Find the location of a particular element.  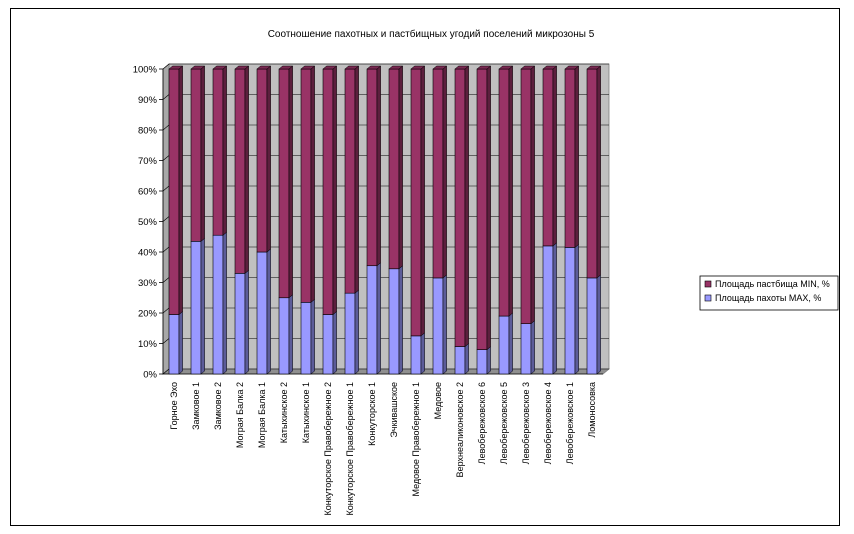

x-tick-label: Левобережовское 4 is located at coordinates (548, 423).